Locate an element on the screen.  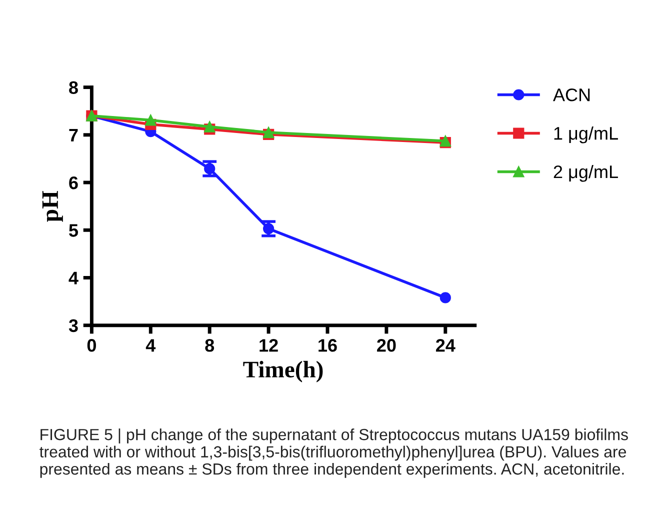
y-tick-label: 3 is located at coordinates (73, 325).